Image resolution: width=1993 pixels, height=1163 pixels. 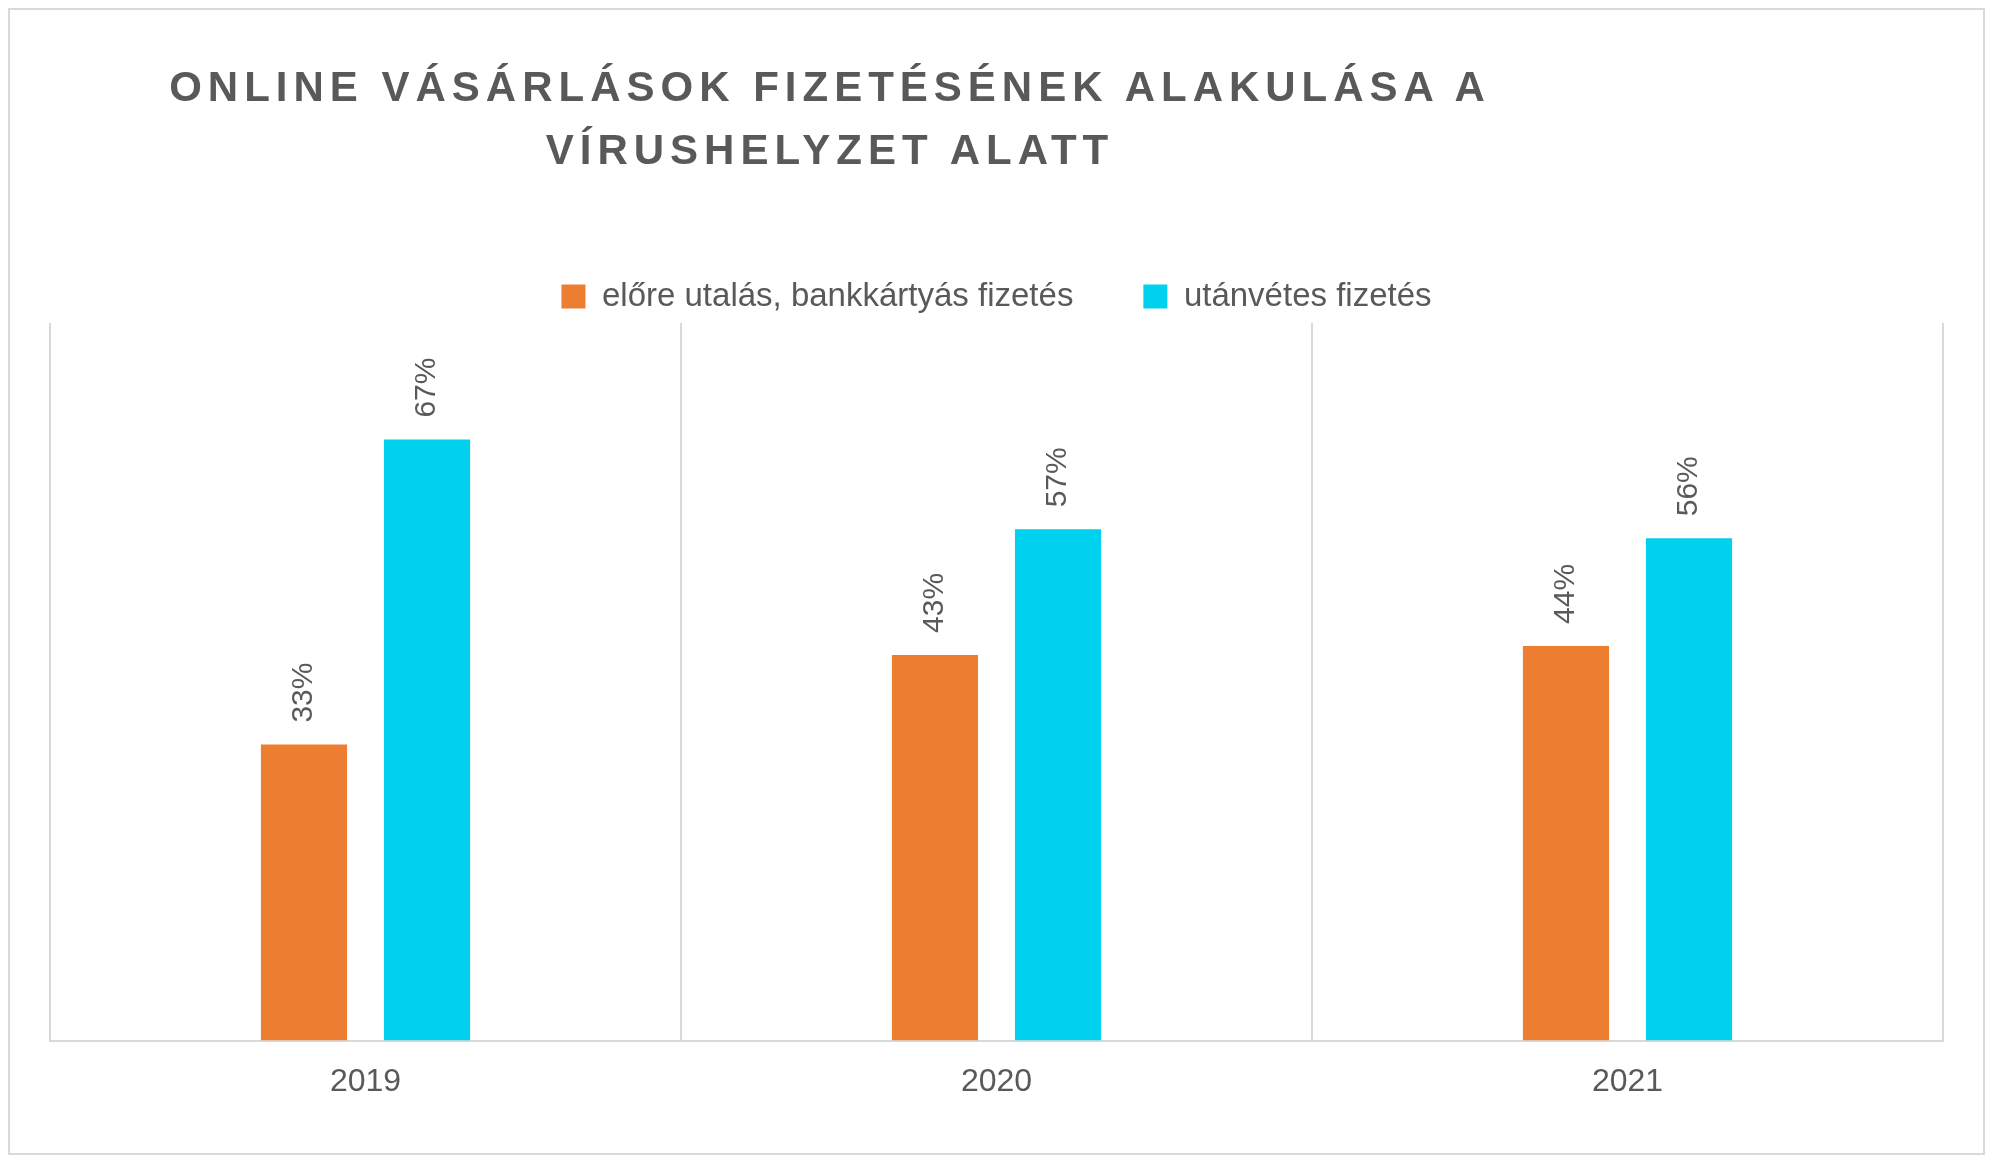 I want to click on data-label: 56%, so click(x=1687, y=486).